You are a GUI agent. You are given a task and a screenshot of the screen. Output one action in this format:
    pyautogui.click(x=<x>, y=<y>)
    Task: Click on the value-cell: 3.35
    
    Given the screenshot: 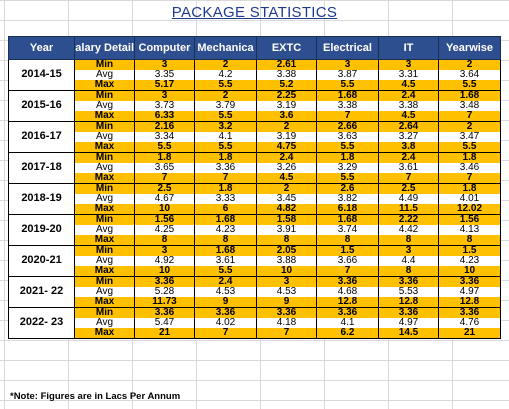 What is the action you would take?
    pyautogui.click(x=164, y=75)
    